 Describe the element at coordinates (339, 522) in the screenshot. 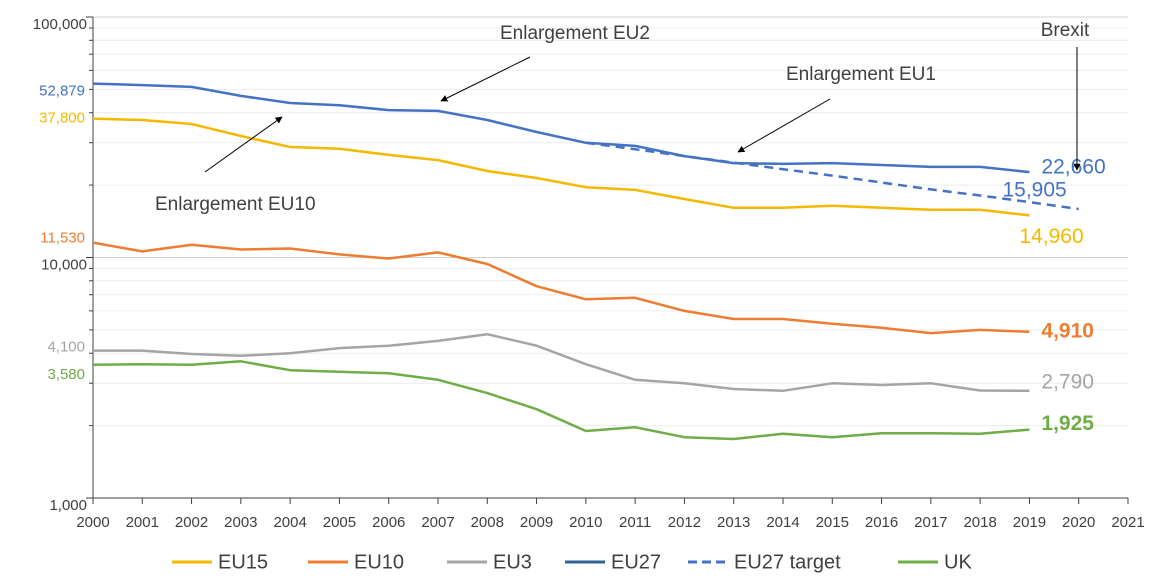

I see `x-tick-label: 2005` at that location.